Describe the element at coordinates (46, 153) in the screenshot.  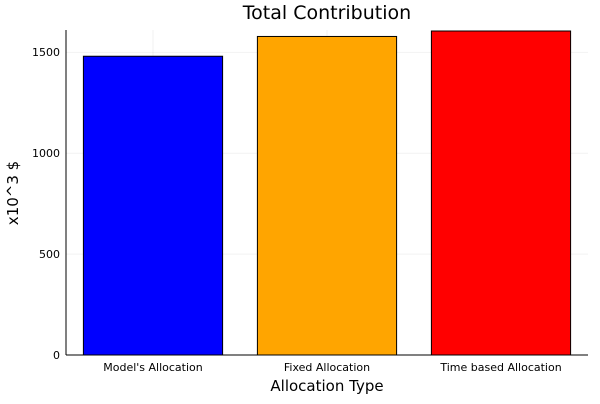
I see `y-tick-label: 1000` at that location.